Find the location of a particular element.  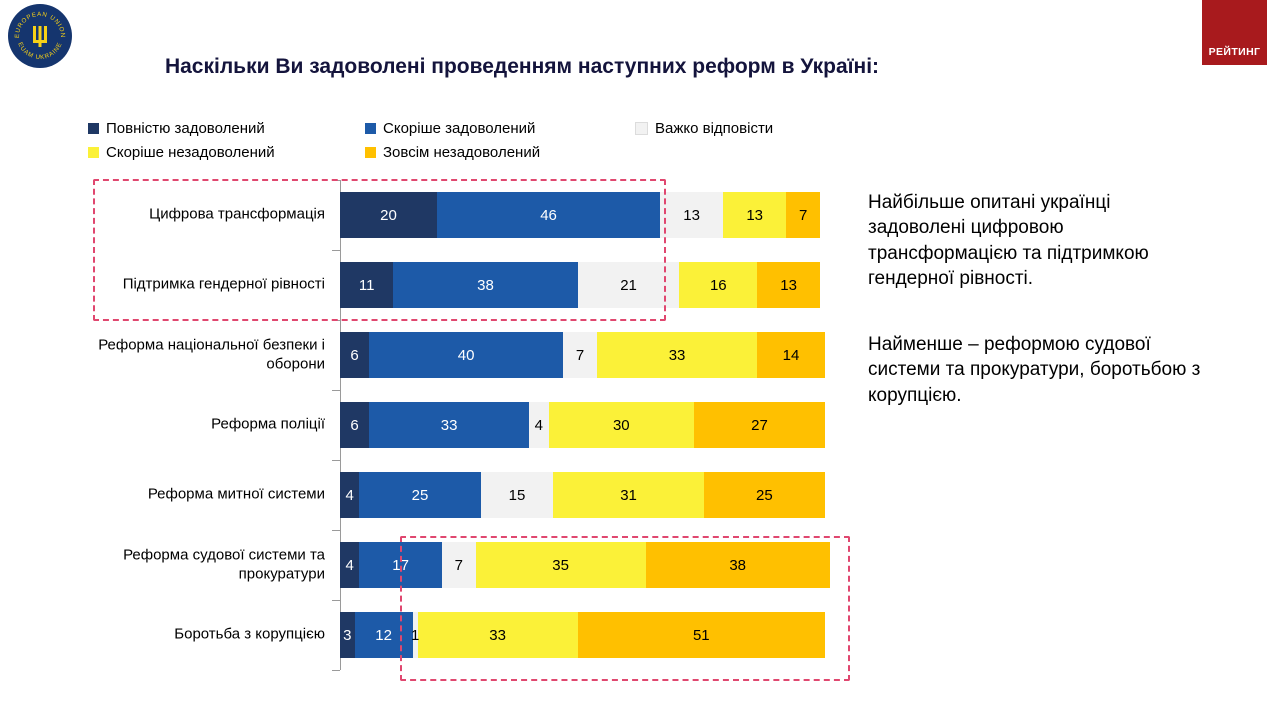

chart-row: Підтримка гендерної рівності 11 38 21 16 13 is located at coordinates (430, 285).